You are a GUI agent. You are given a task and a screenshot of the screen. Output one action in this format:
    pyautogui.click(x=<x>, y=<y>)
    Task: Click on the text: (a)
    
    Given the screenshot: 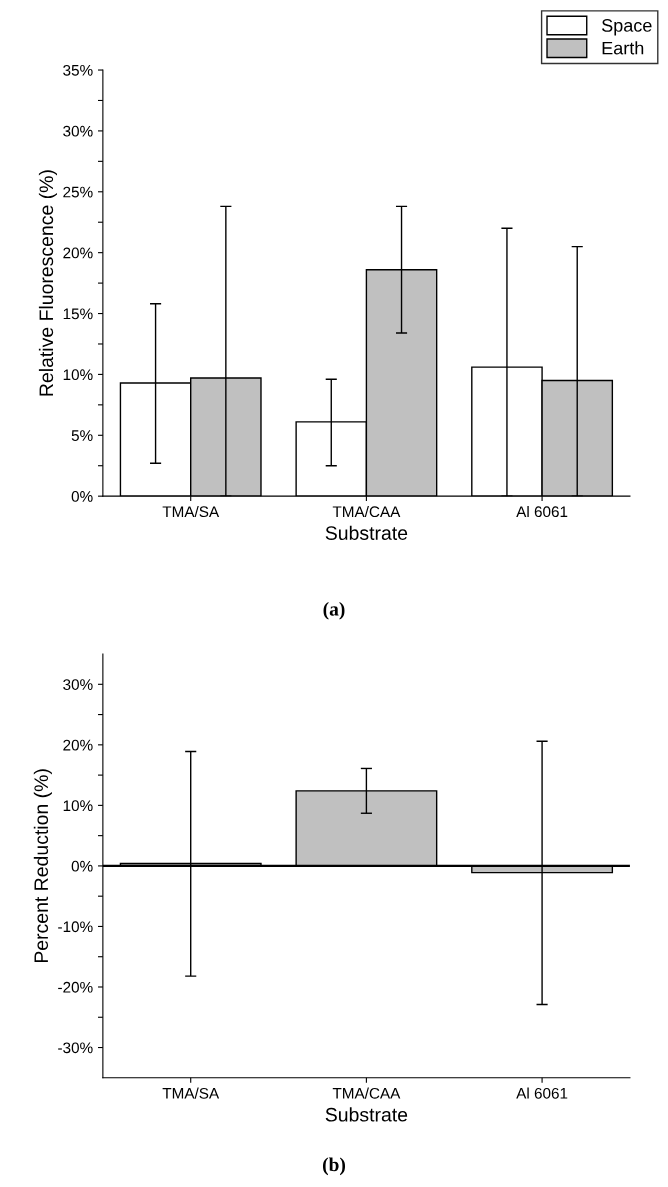 What is the action you would take?
    pyautogui.click(x=334, y=610)
    